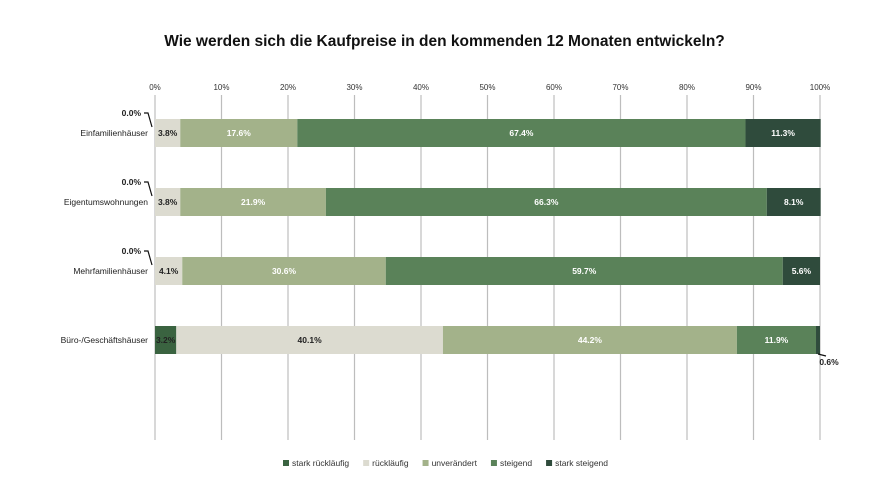 This screenshot has height=500, width=889. What do you see at coordinates (620, 87) in the screenshot?
I see `x-tick-label: 70%` at bounding box center [620, 87].